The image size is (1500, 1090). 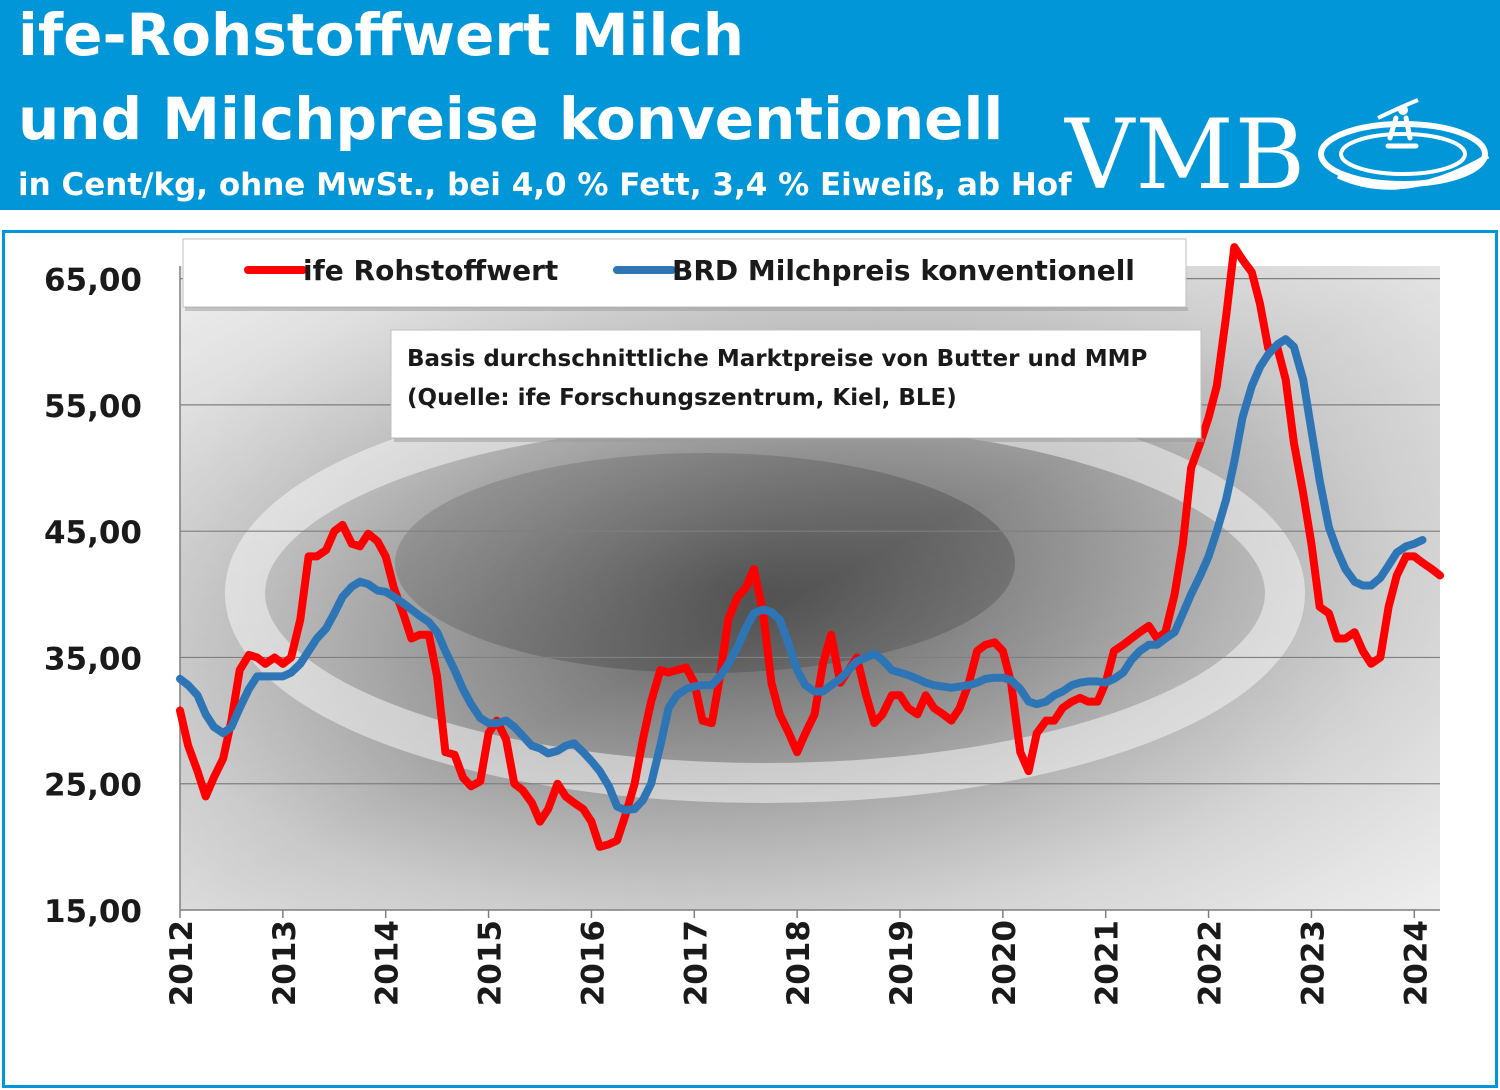 I want to click on x-tick-label: 2019, so click(x=902, y=963).